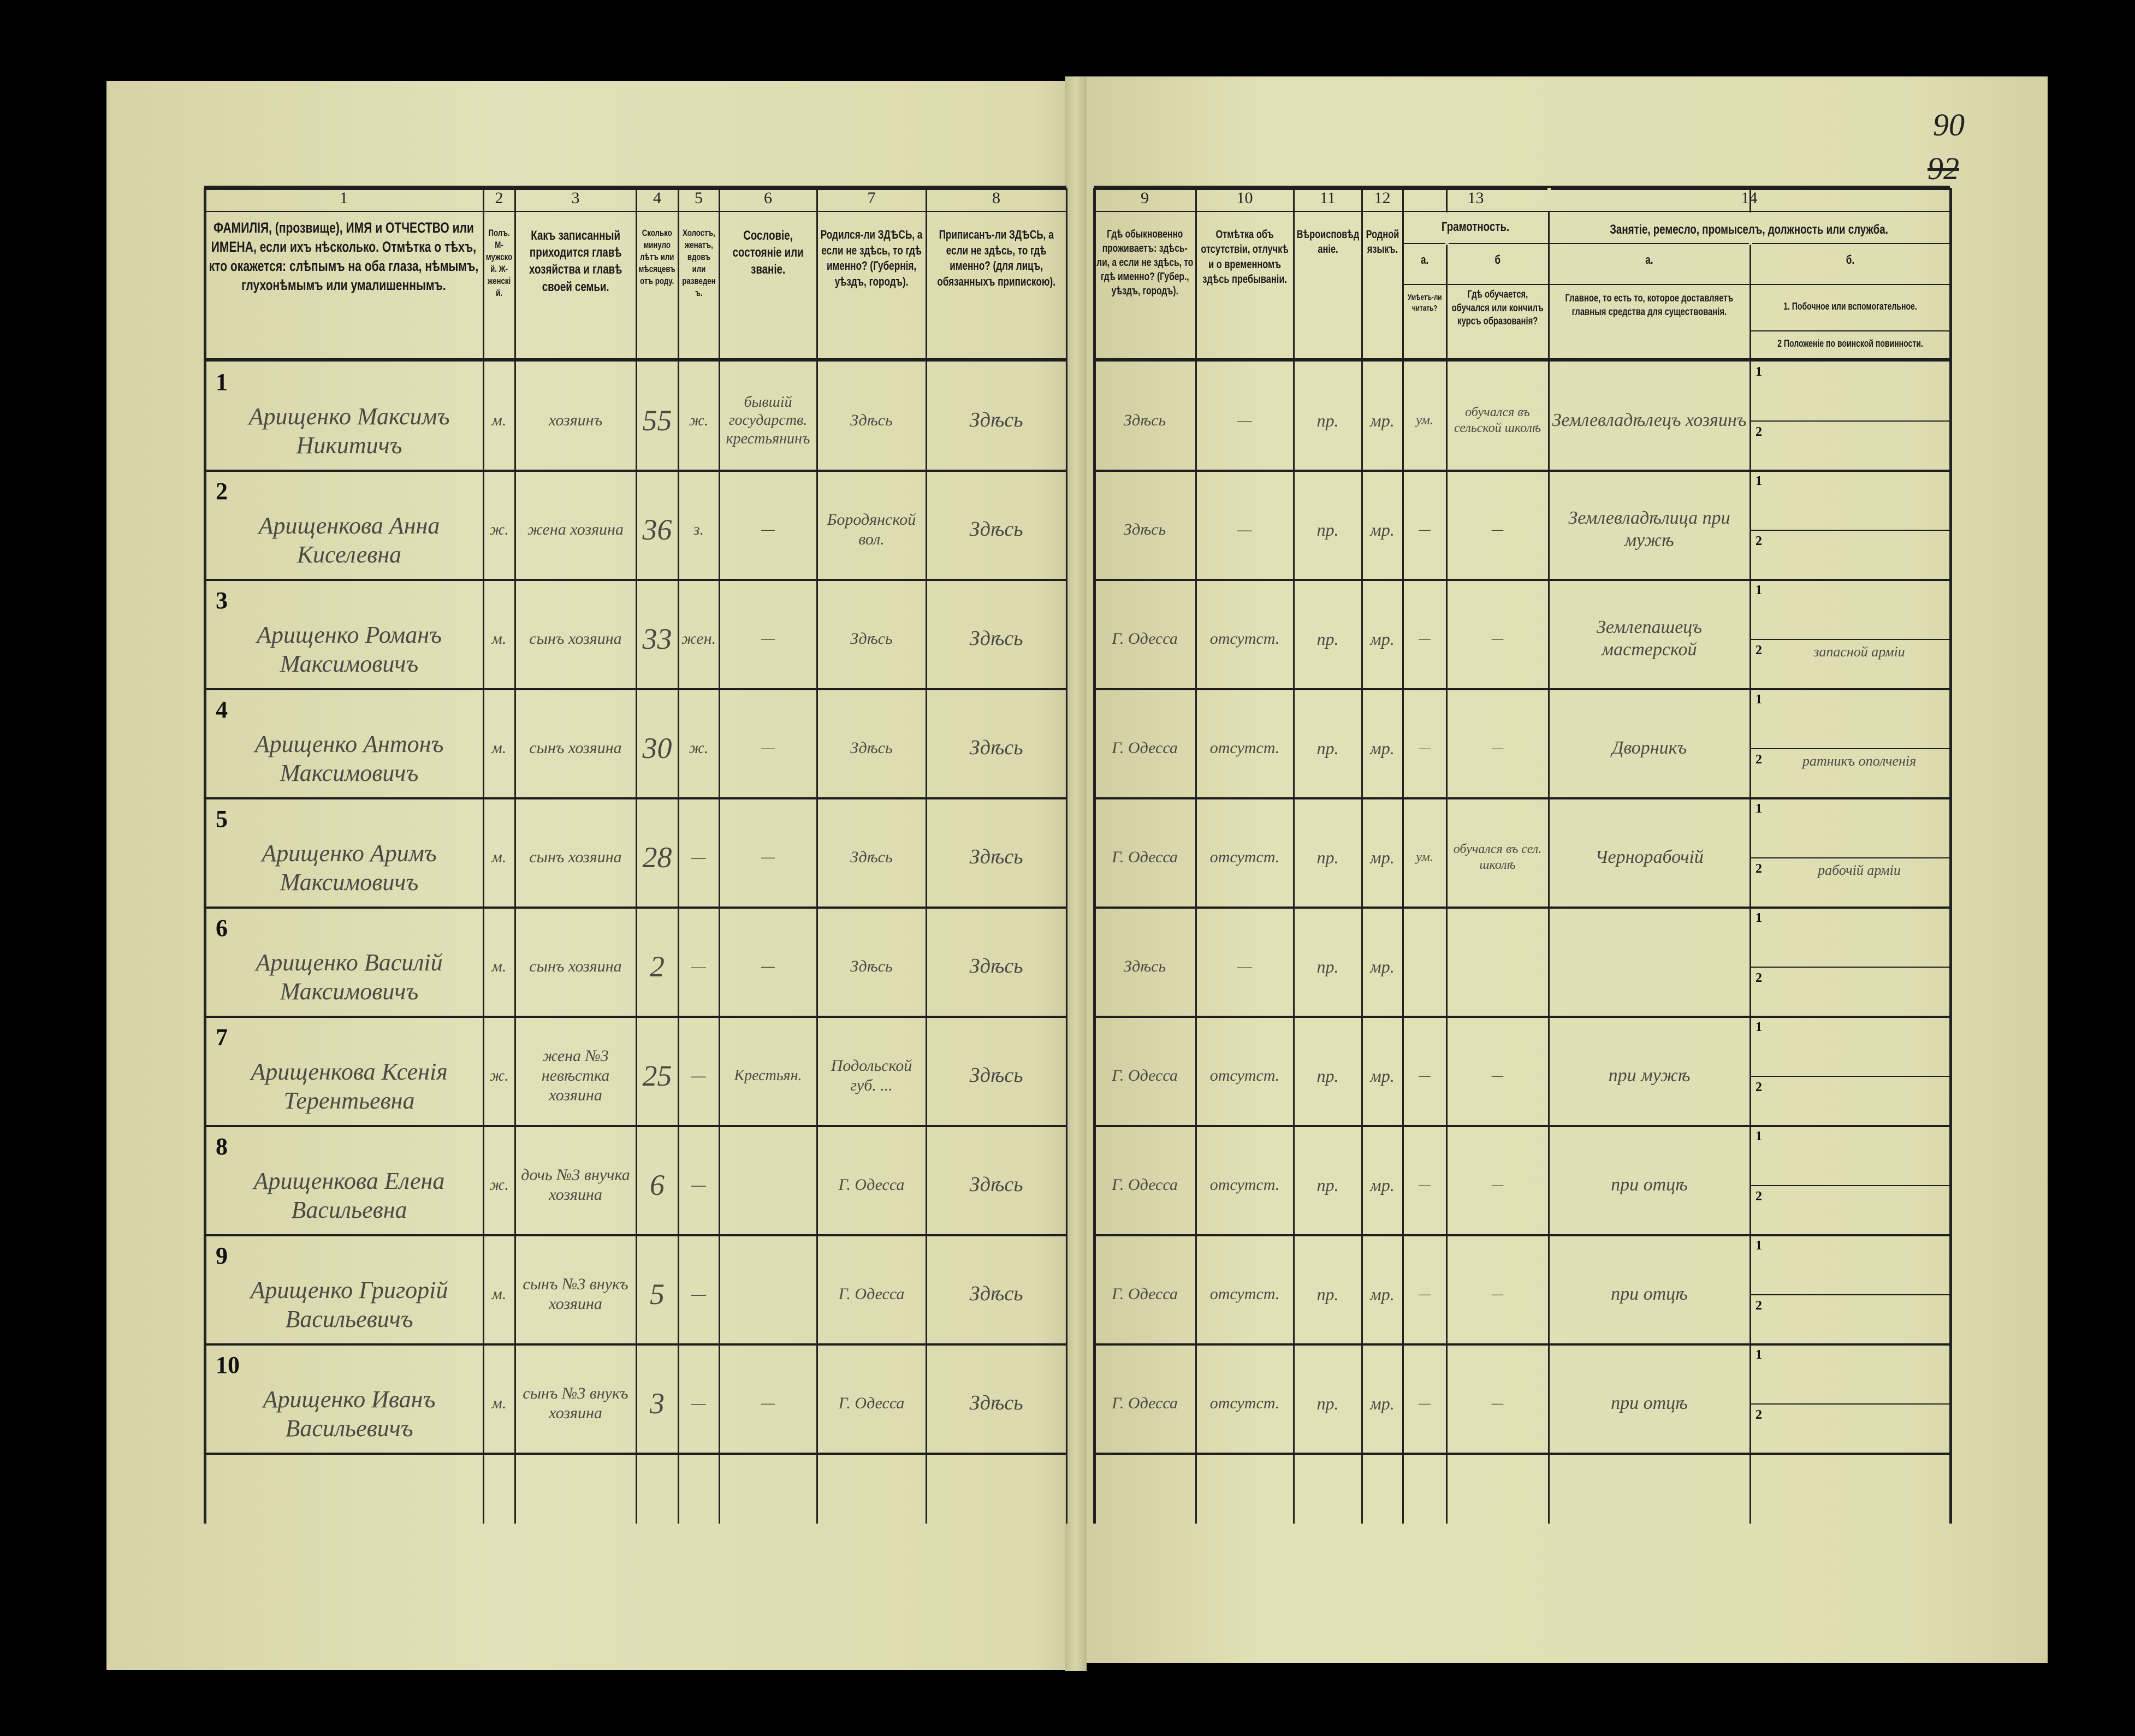 The height and width of the screenshot is (1736, 2135). Describe the element at coordinates (657, 529) in the screenshot. I see `cell-age: 36` at that location.